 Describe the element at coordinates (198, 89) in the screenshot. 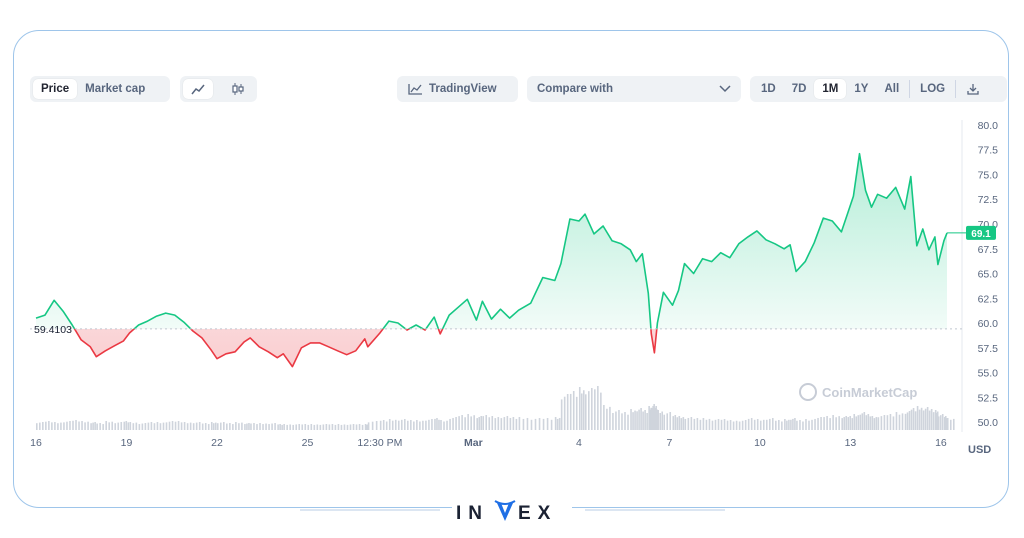

I see `line-chart-button` at that location.